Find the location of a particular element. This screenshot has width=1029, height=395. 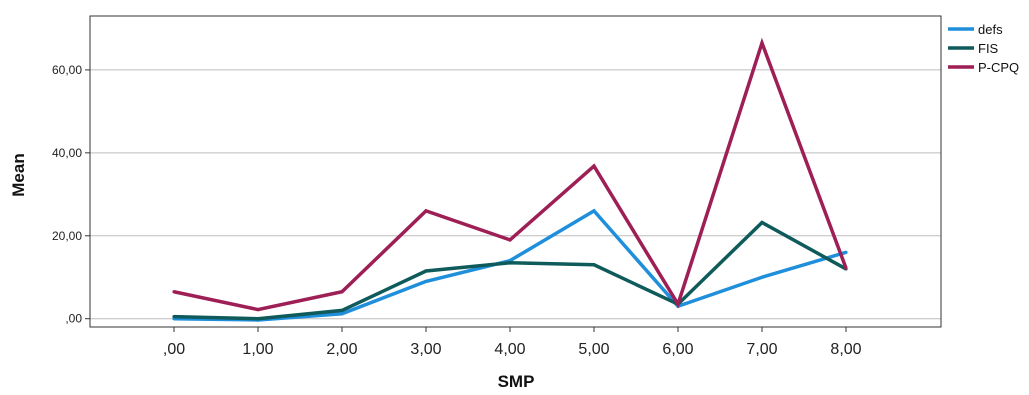

y-tick-label: ,00 is located at coordinates (73, 319).